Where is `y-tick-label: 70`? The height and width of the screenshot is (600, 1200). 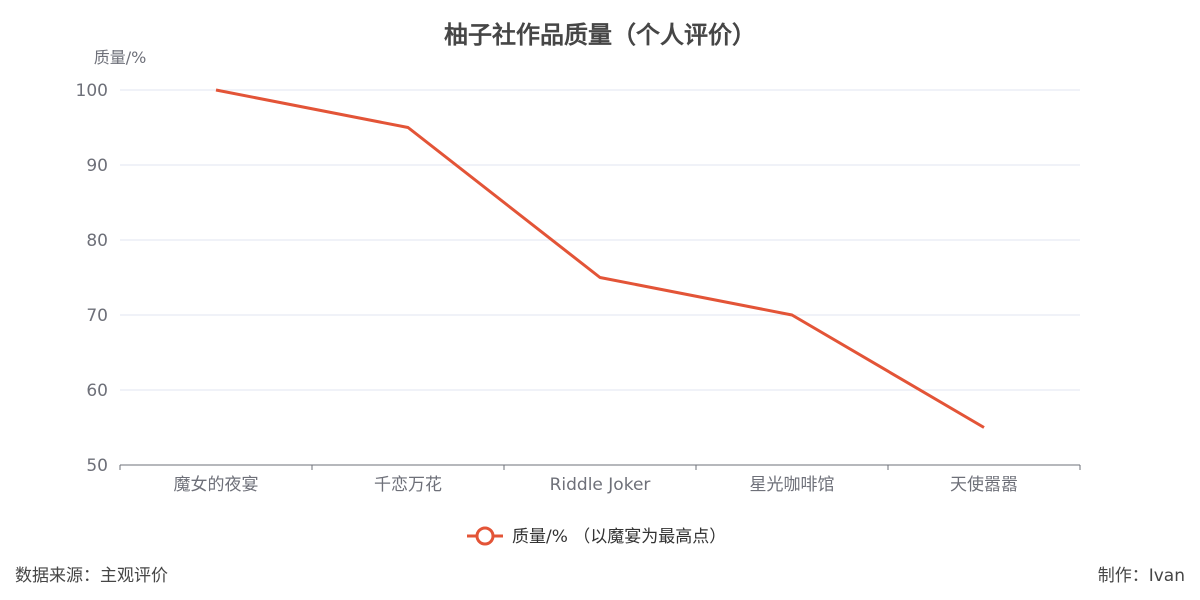
y-tick-label: 70 is located at coordinates (97, 316).